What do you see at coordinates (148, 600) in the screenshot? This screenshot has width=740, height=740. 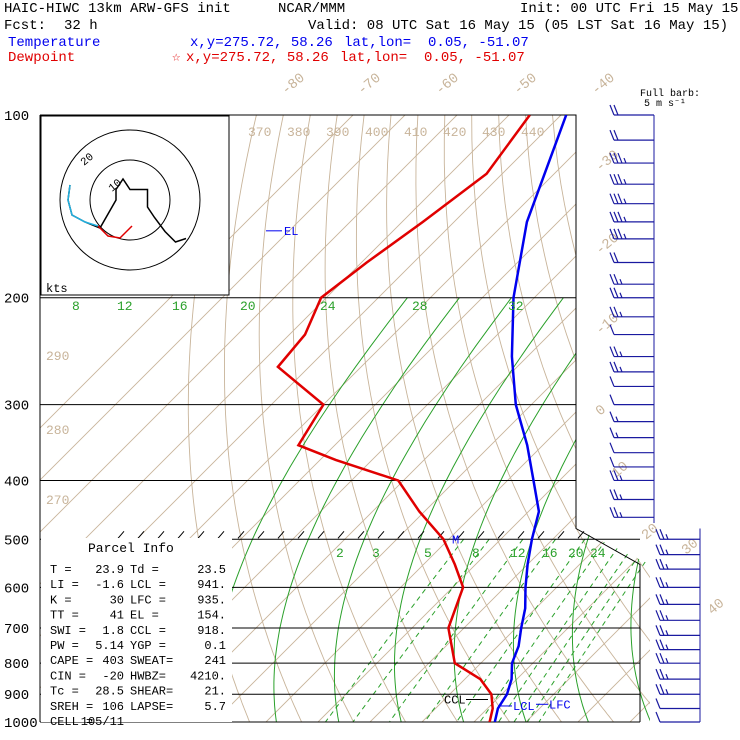 I see `parcel-label: LFC =` at bounding box center [148, 600].